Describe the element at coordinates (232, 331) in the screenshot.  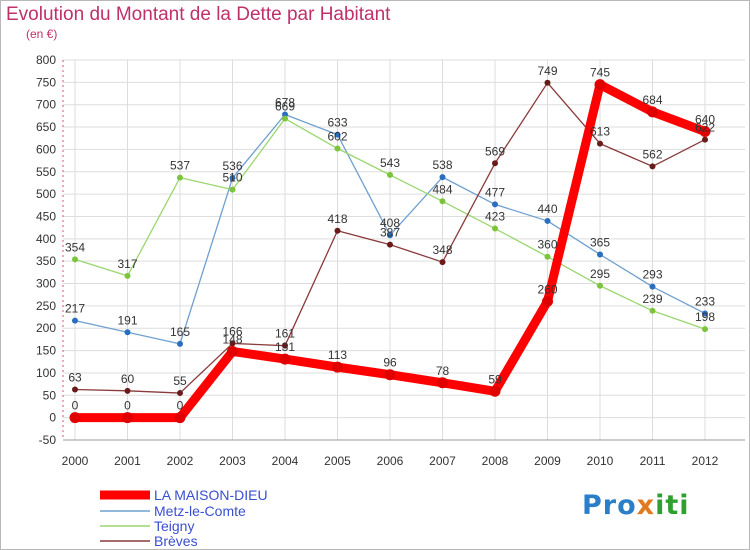
I see `data-label: 166` at that location.